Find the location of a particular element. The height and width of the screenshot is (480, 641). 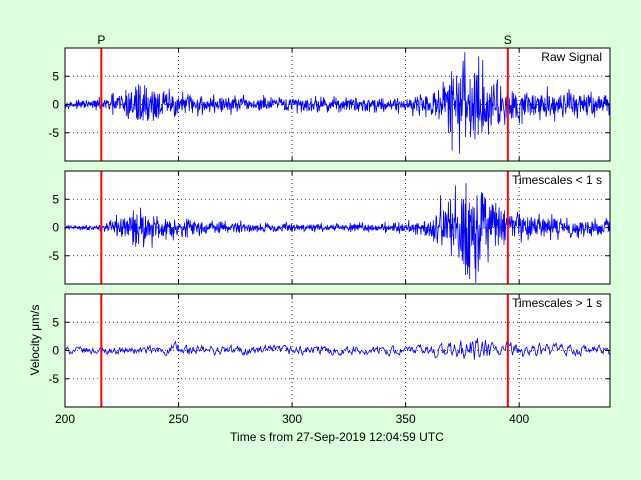

panel-title: Raw Signal is located at coordinates (571, 57).